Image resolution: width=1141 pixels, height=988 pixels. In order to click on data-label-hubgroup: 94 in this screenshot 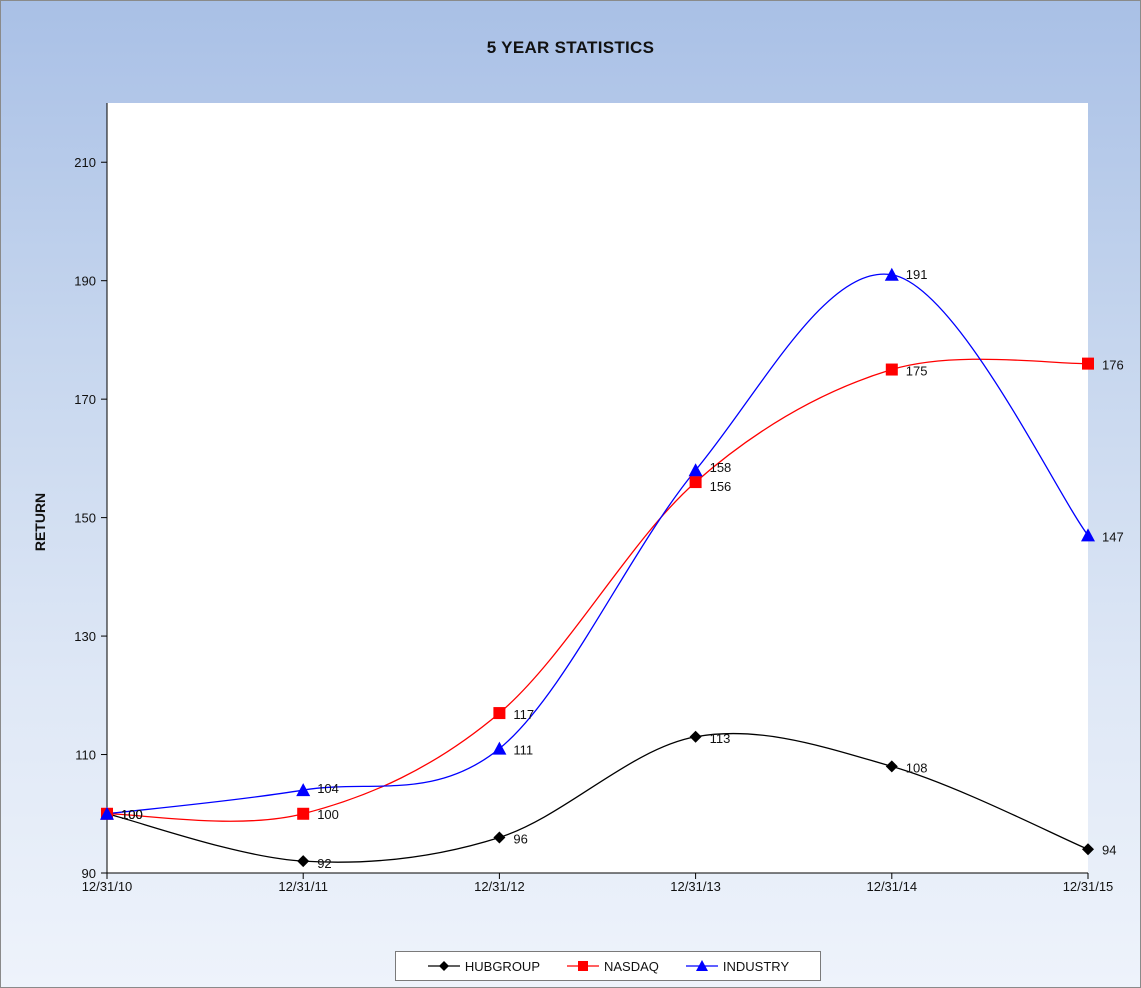, I will do `click(1109, 849)`.